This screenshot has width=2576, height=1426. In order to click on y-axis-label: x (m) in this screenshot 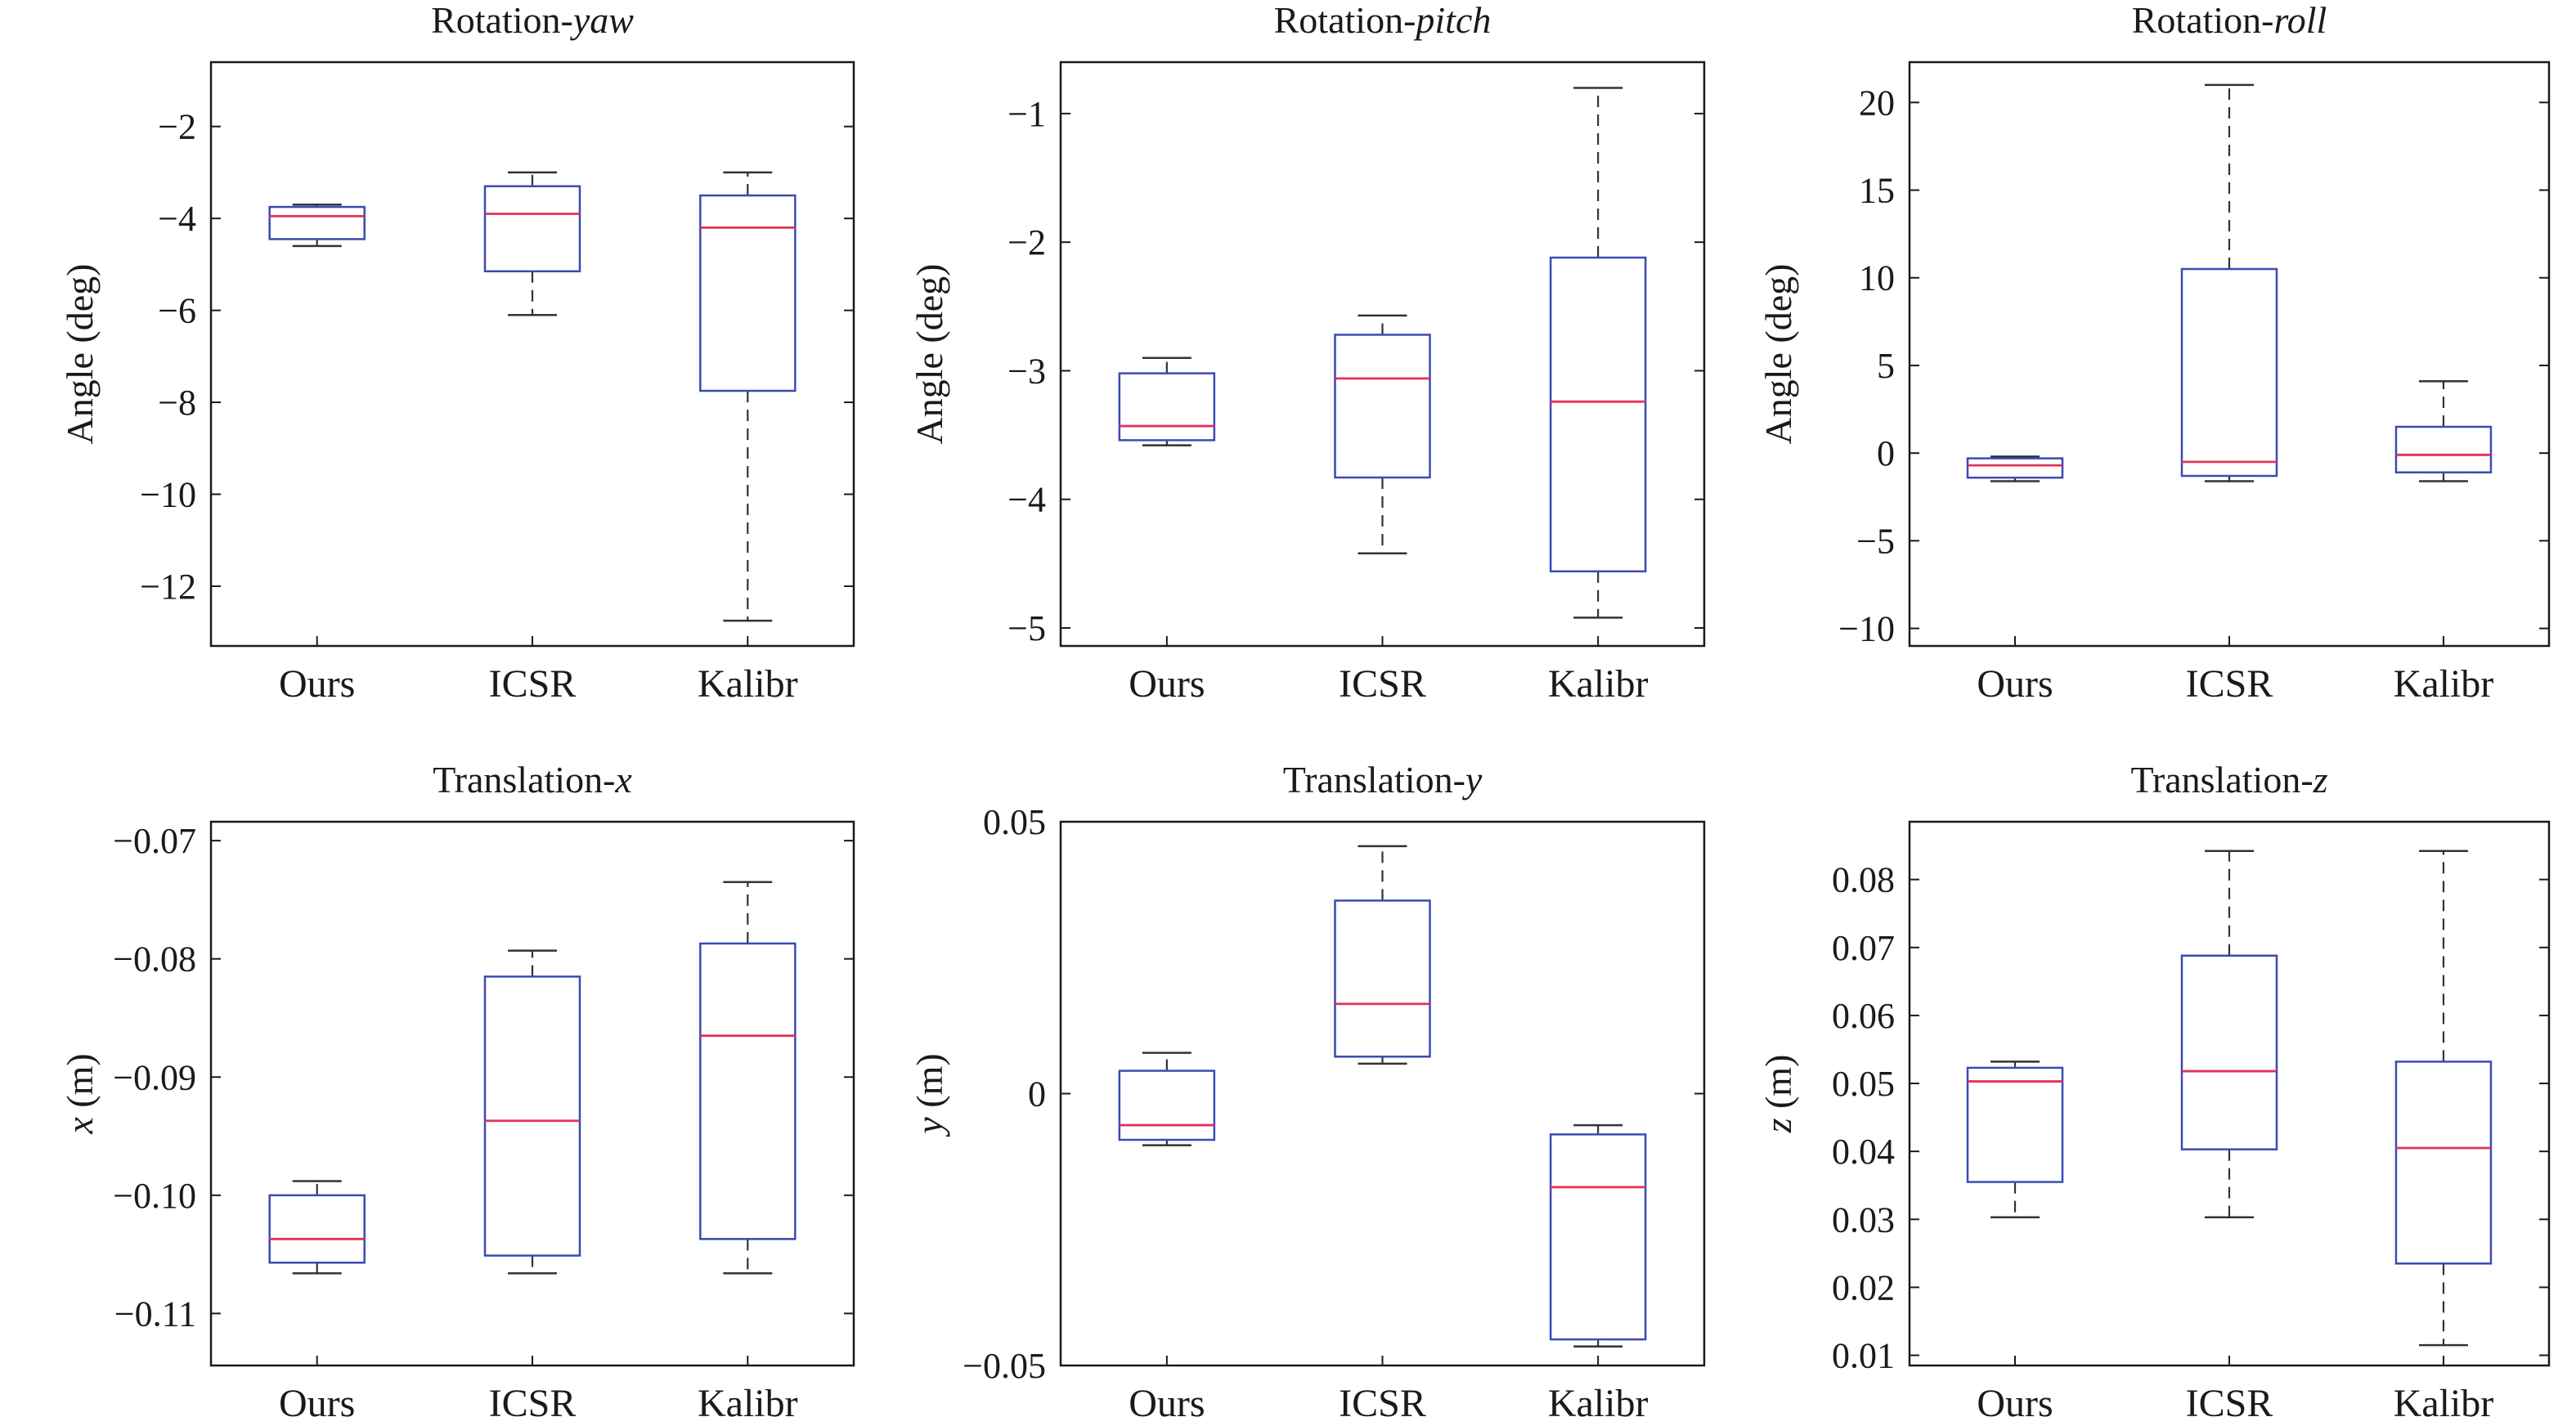, I will do `click(80, 1093)`.